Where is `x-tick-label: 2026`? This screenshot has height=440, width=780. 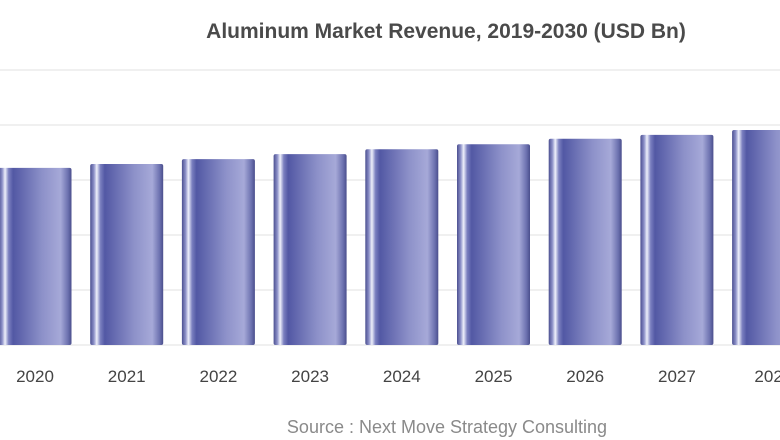
x-tick-label: 2026 is located at coordinates (585, 376).